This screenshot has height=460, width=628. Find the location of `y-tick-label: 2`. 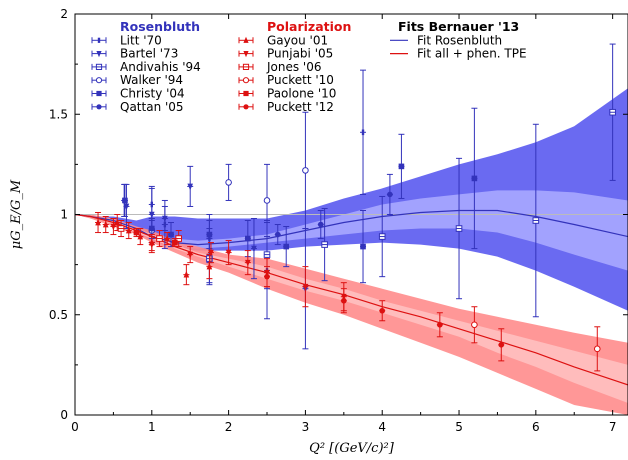

y-tick-label: 2 is located at coordinates (64, 14).